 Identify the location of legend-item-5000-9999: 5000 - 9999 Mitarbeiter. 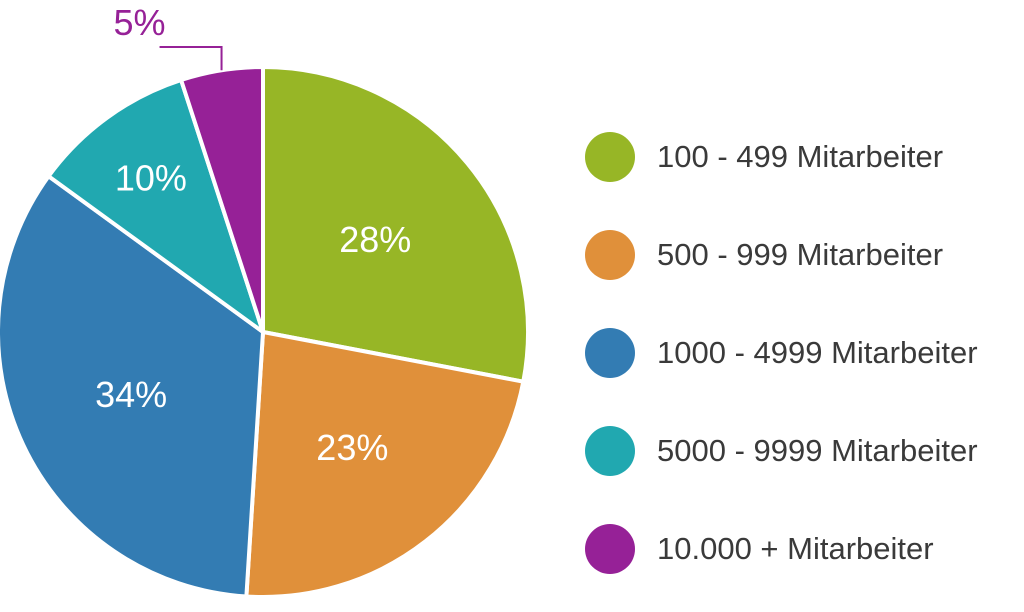
(781, 451).